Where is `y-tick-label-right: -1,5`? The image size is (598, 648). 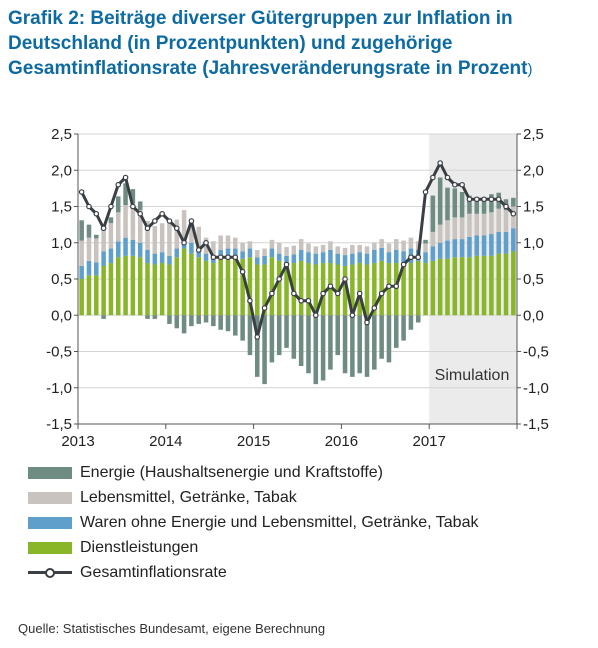 y-tick-label-right: -1,5 is located at coordinates (536, 424).